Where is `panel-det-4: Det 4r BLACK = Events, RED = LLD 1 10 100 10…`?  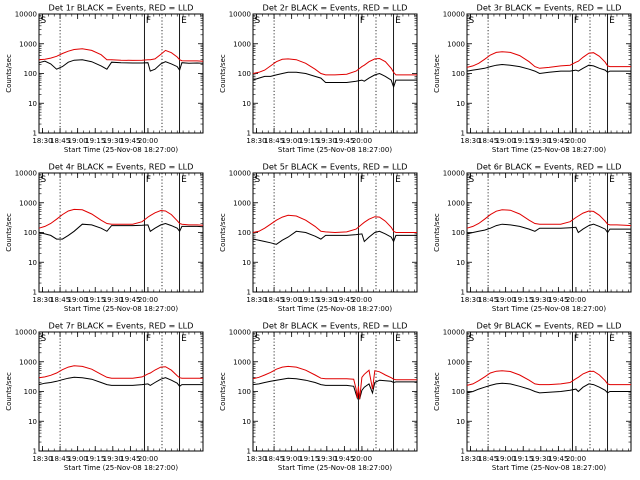 panel-det-4: Det 4r BLACK = Events, RED = LLD 1 10 100 10… is located at coordinates (104, 237).